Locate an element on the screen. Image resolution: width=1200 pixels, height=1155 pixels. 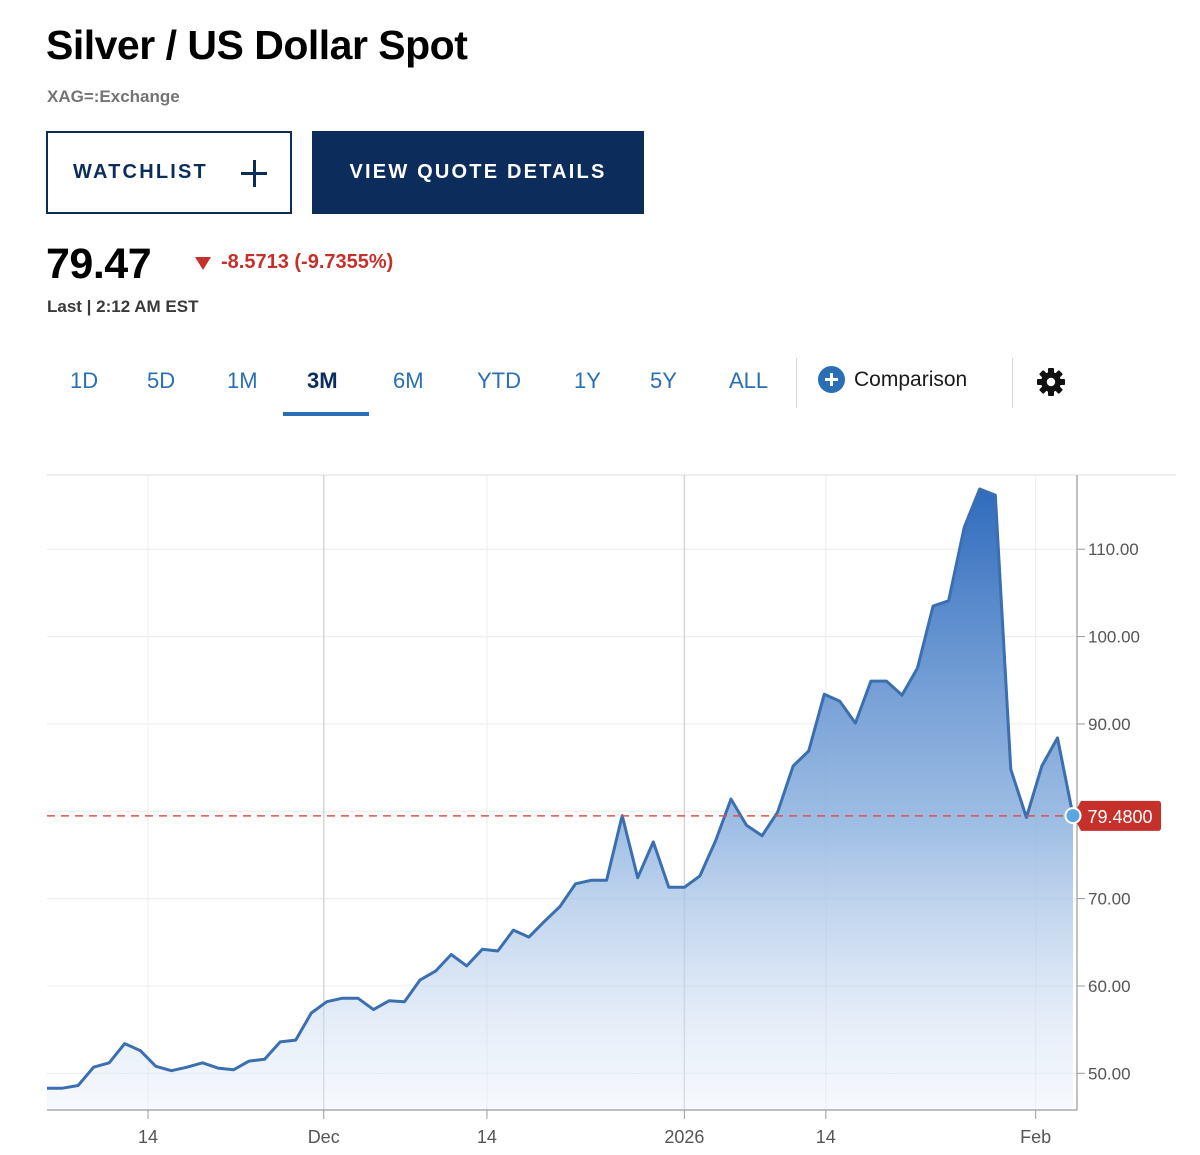
plus-icon is located at coordinates (255, 174).